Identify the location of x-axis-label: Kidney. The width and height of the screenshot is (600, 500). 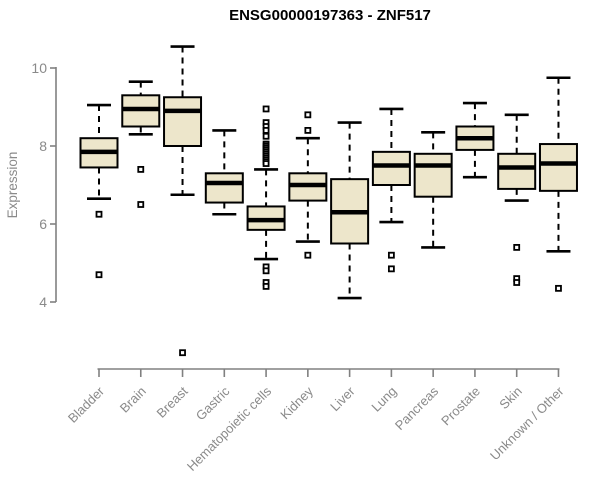
(296, 402).